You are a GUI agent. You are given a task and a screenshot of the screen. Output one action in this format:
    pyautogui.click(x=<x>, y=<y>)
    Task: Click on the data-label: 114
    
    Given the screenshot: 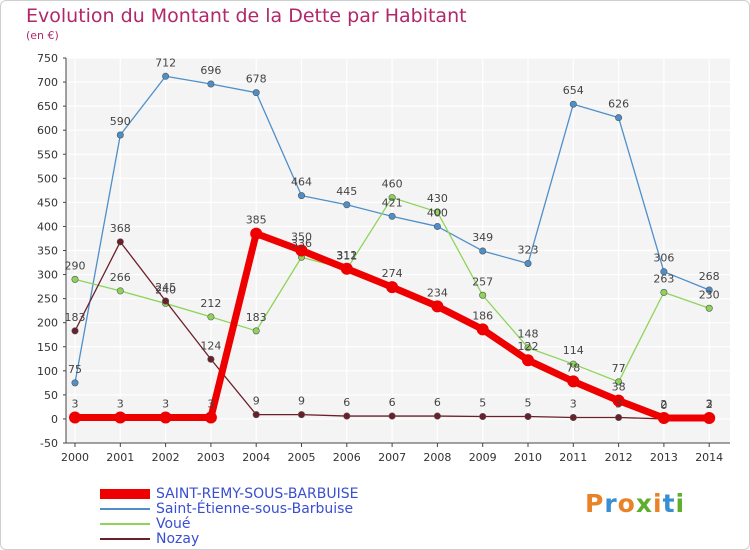 What is the action you would take?
    pyautogui.click(x=573, y=350)
    